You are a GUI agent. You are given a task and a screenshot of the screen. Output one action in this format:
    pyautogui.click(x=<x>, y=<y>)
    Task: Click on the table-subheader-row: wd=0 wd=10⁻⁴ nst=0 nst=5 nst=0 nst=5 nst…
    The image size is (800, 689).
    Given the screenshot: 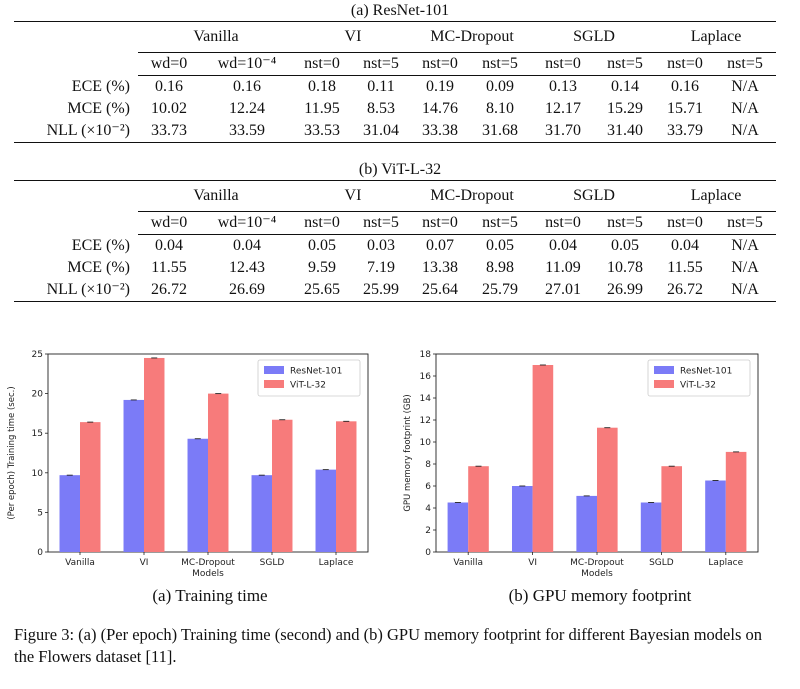 What is the action you would take?
    pyautogui.click(x=395, y=64)
    